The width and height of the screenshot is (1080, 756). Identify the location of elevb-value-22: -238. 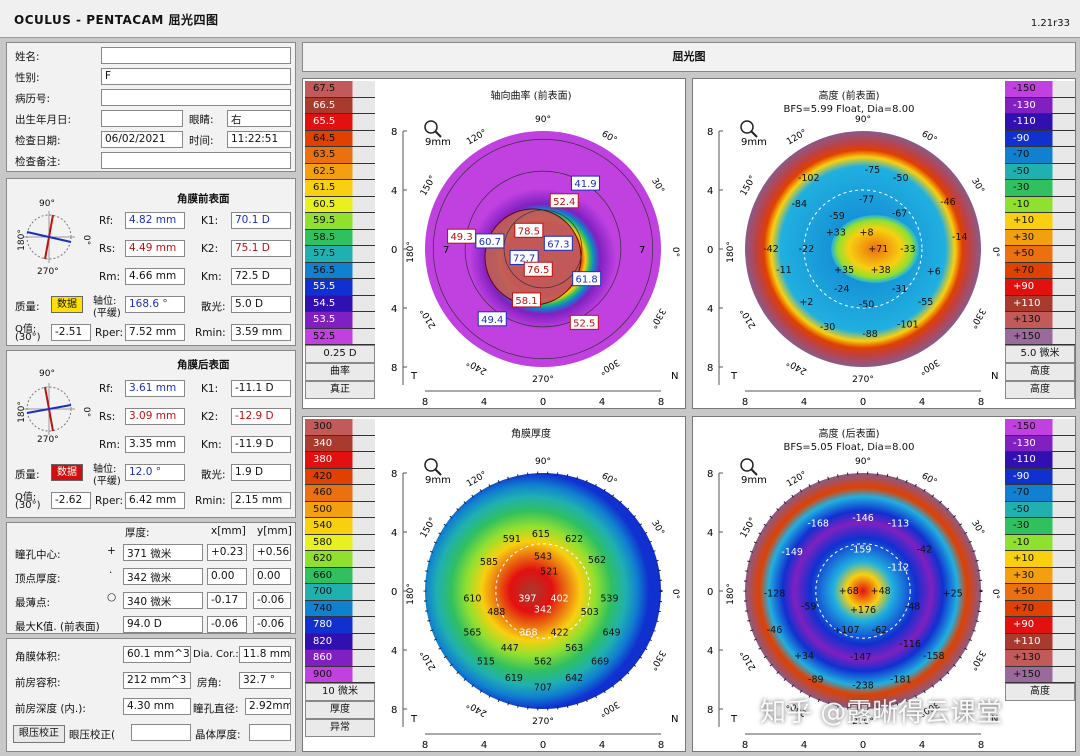
(863, 685).